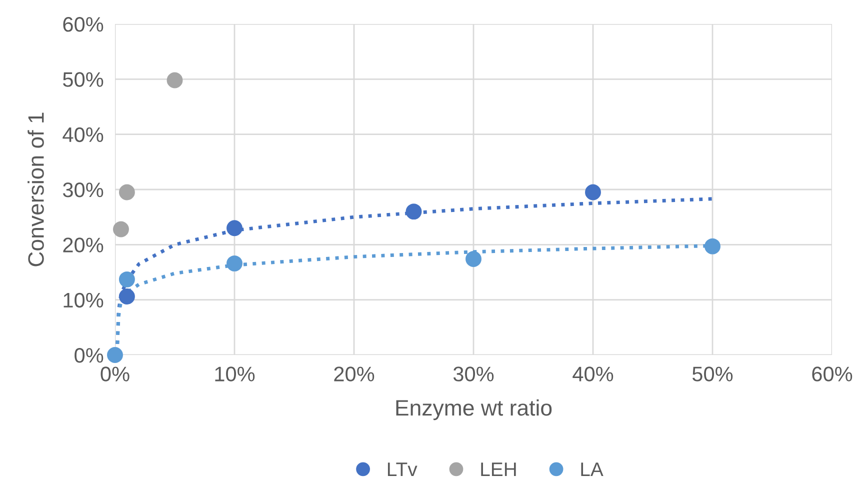  What do you see at coordinates (403, 469) in the screenshot?
I see `legend-label: LTv` at bounding box center [403, 469].